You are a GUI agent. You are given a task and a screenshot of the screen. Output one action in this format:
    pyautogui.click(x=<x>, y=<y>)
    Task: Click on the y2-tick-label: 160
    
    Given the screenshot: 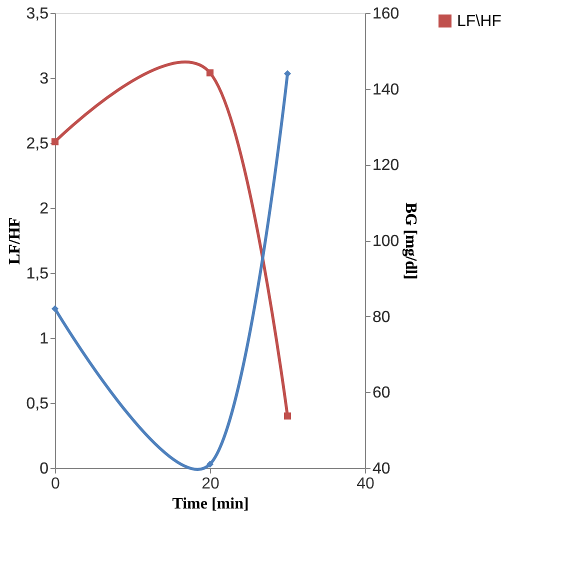 What is the action you would take?
    pyautogui.click(x=386, y=14)
    